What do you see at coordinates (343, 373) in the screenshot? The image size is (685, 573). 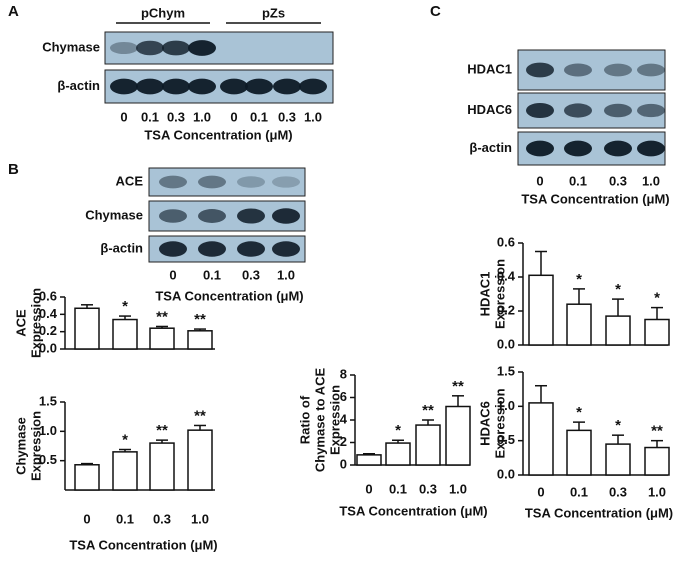 I see `y-tick-label: 8` at bounding box center [343, 373].